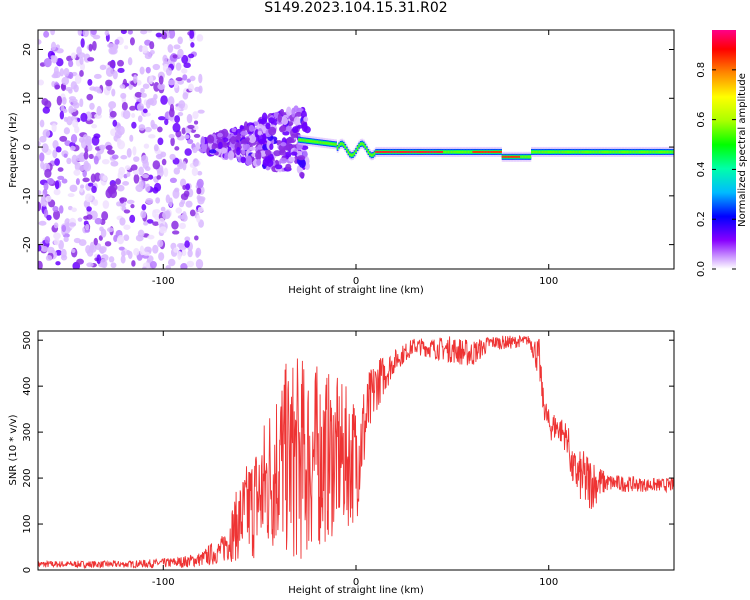  What do you see at coordinates (27, 386) in the screenshot?
I see `y-tick-label: 400` at bounding box center [27, 386].